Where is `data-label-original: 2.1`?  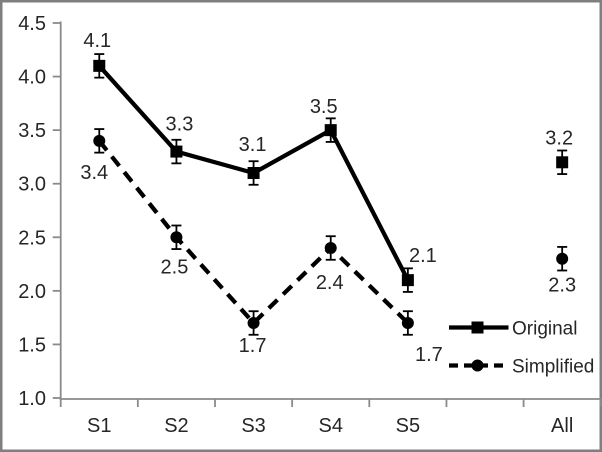 data-label-original: 2.1 is located at coordinates (423, 256).